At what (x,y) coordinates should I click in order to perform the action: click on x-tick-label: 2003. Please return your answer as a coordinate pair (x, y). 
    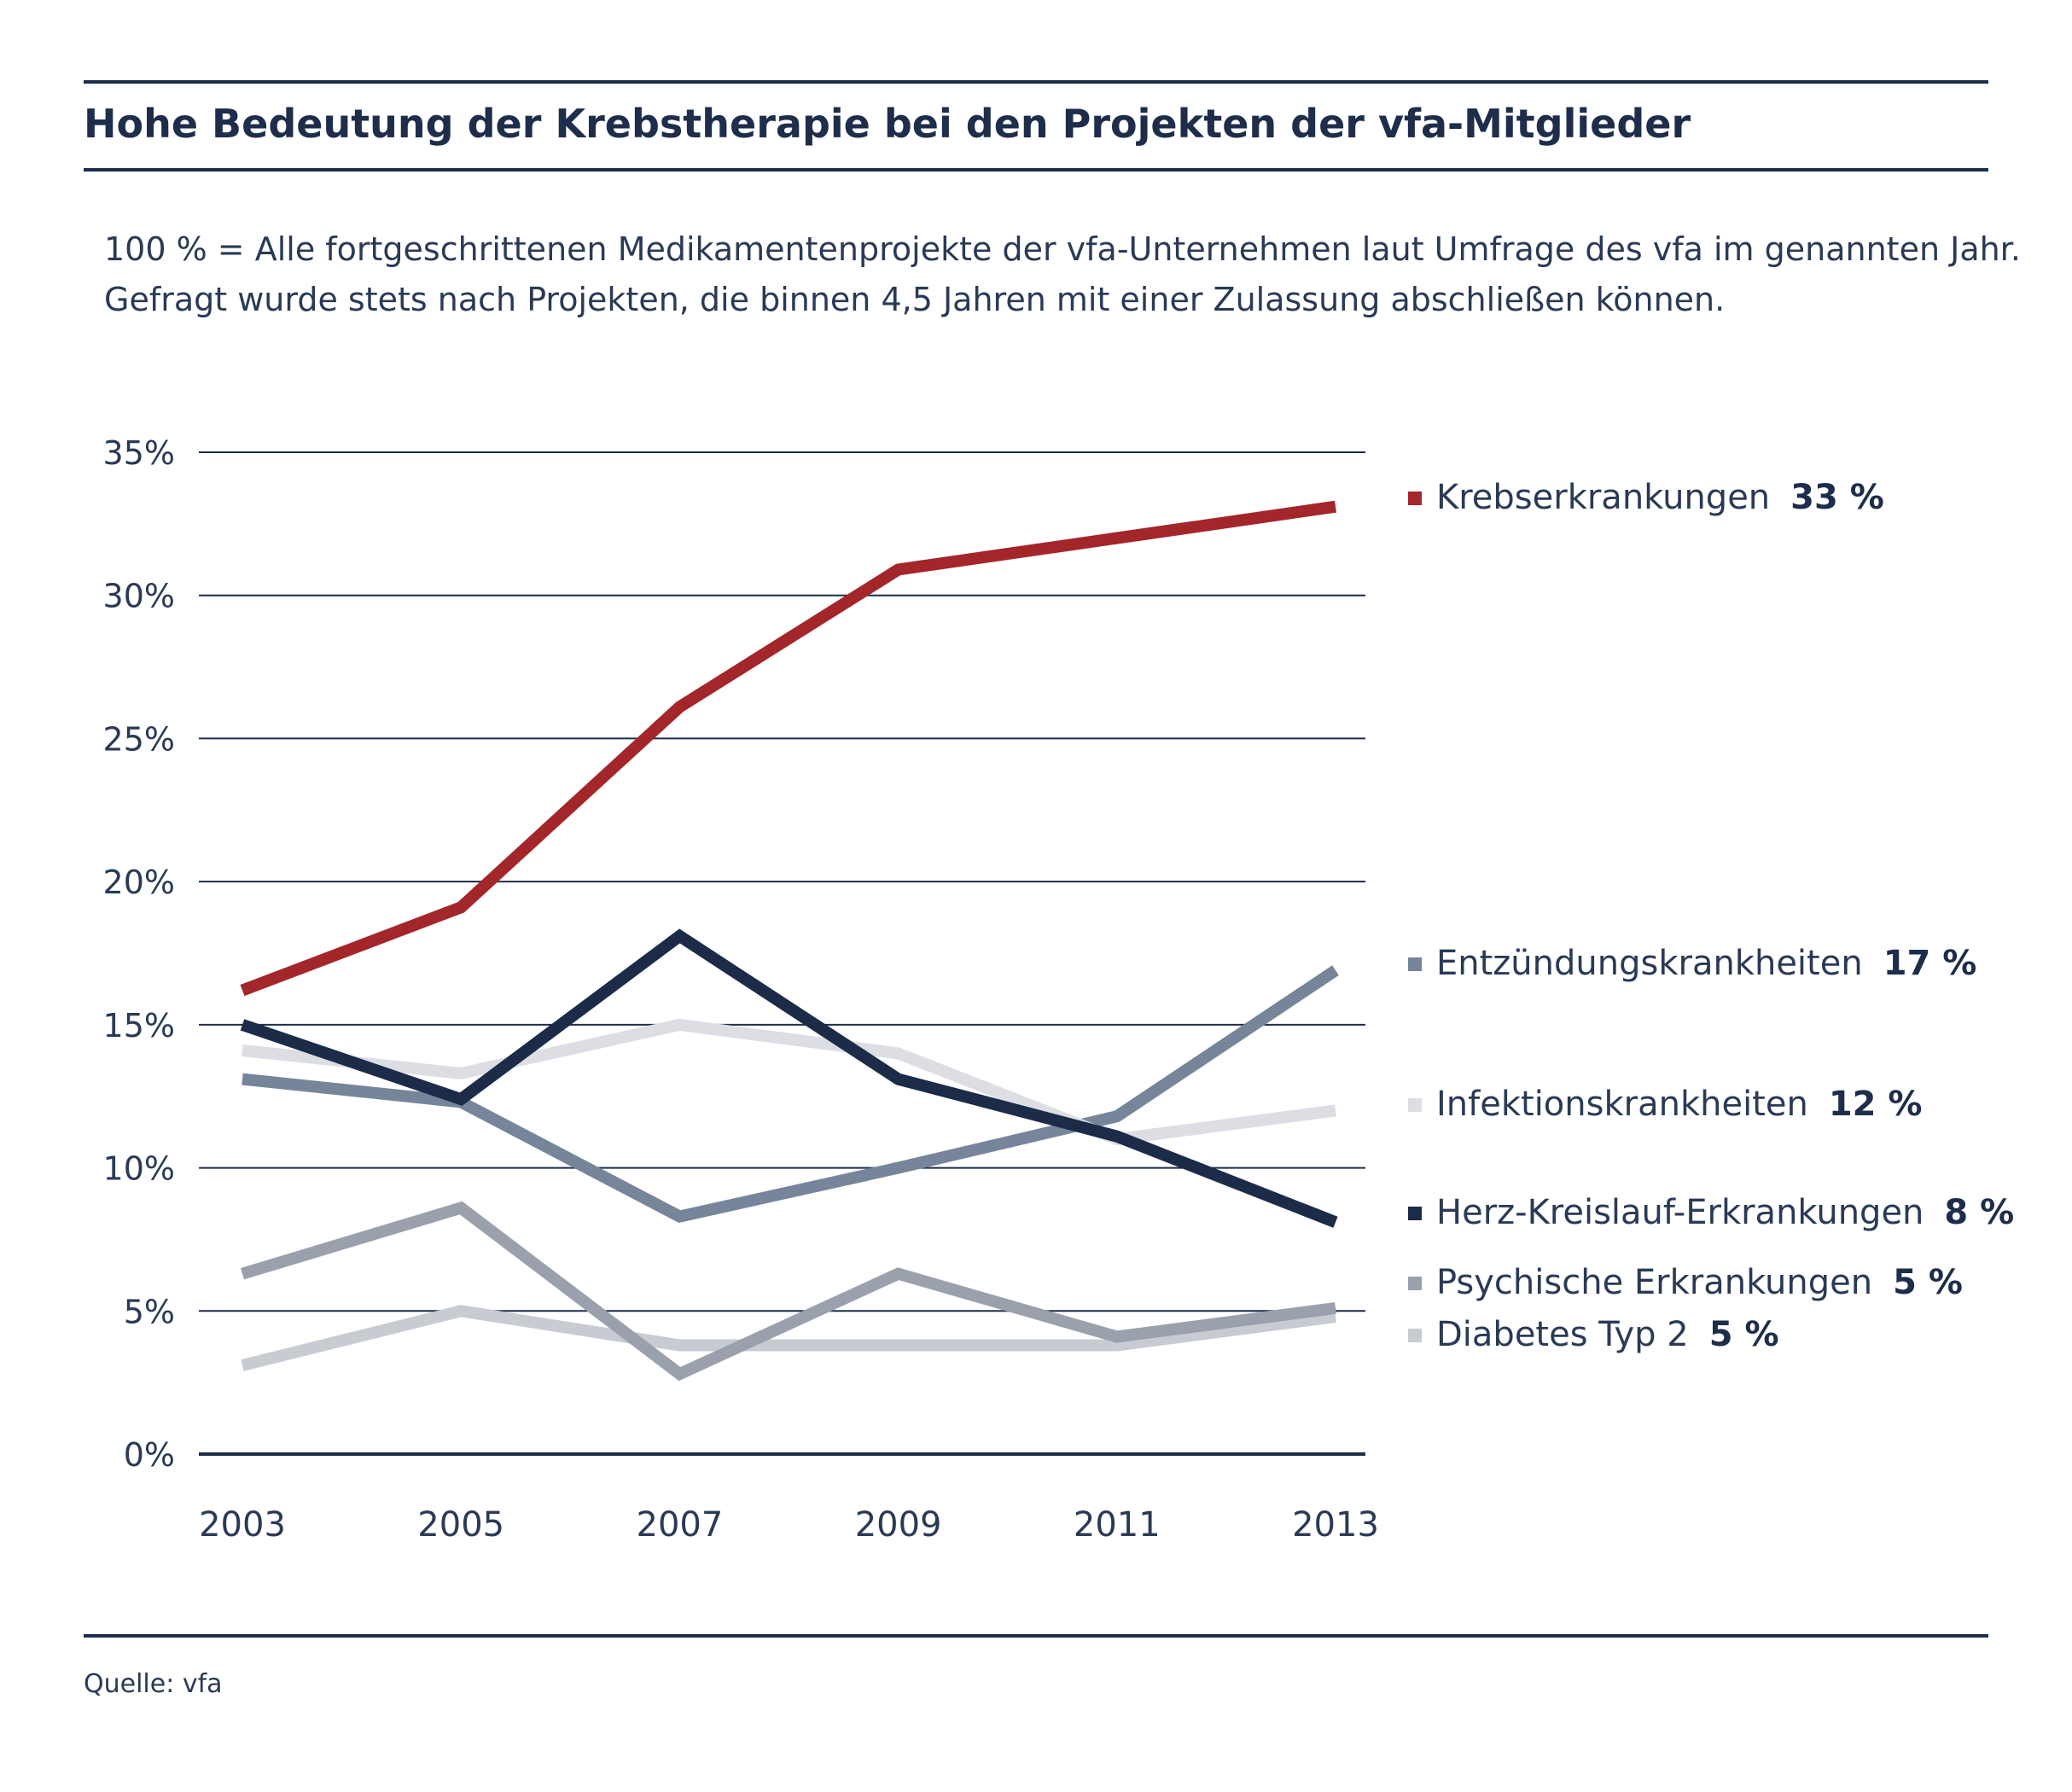
    Looking at the image, I should click on (242, 1525).